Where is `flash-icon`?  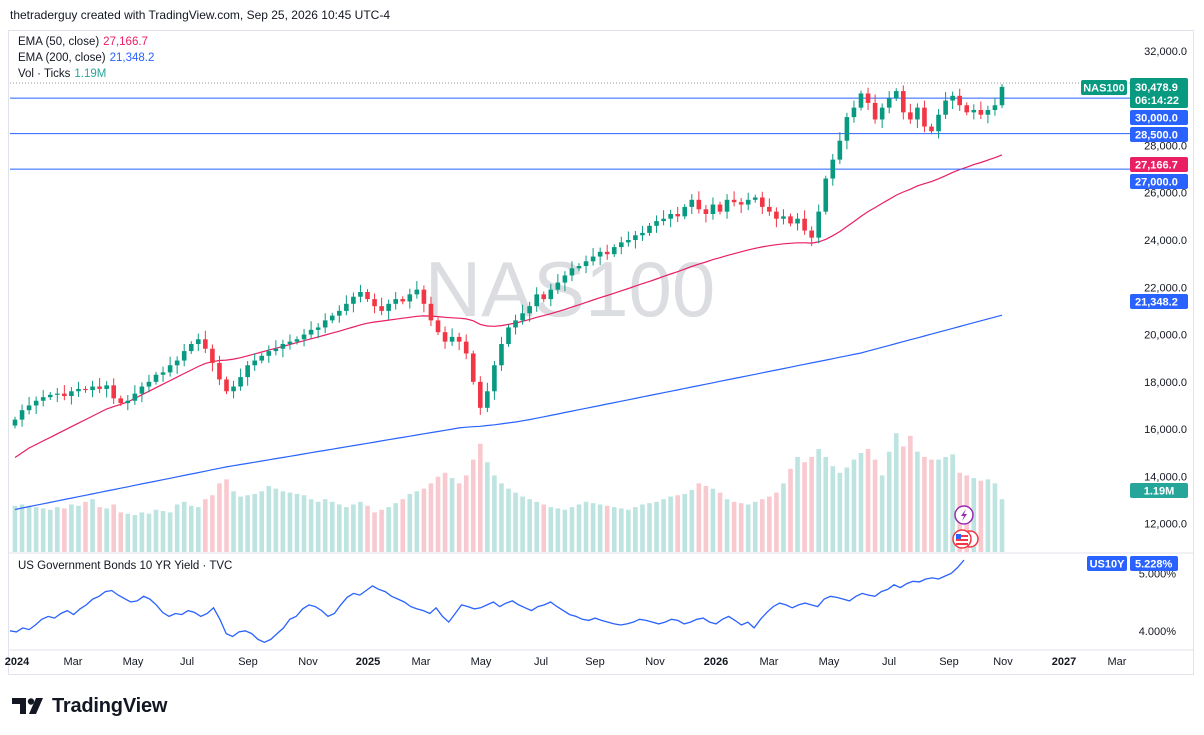 flash-icon is located at coordinates (964, 515).